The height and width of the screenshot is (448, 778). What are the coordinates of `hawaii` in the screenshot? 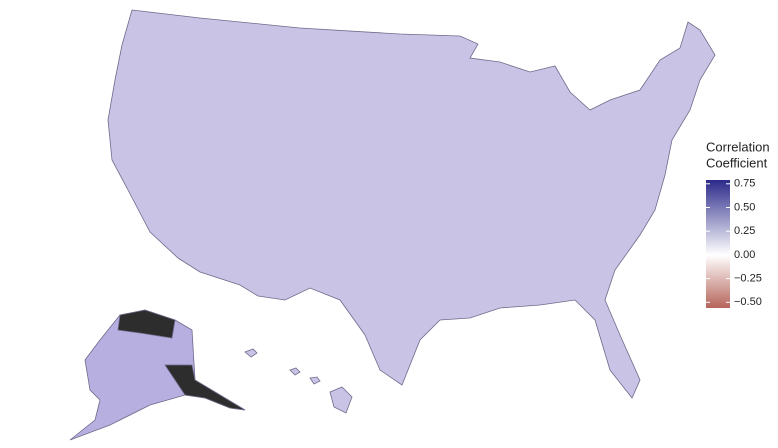 It's located at (298, 381).